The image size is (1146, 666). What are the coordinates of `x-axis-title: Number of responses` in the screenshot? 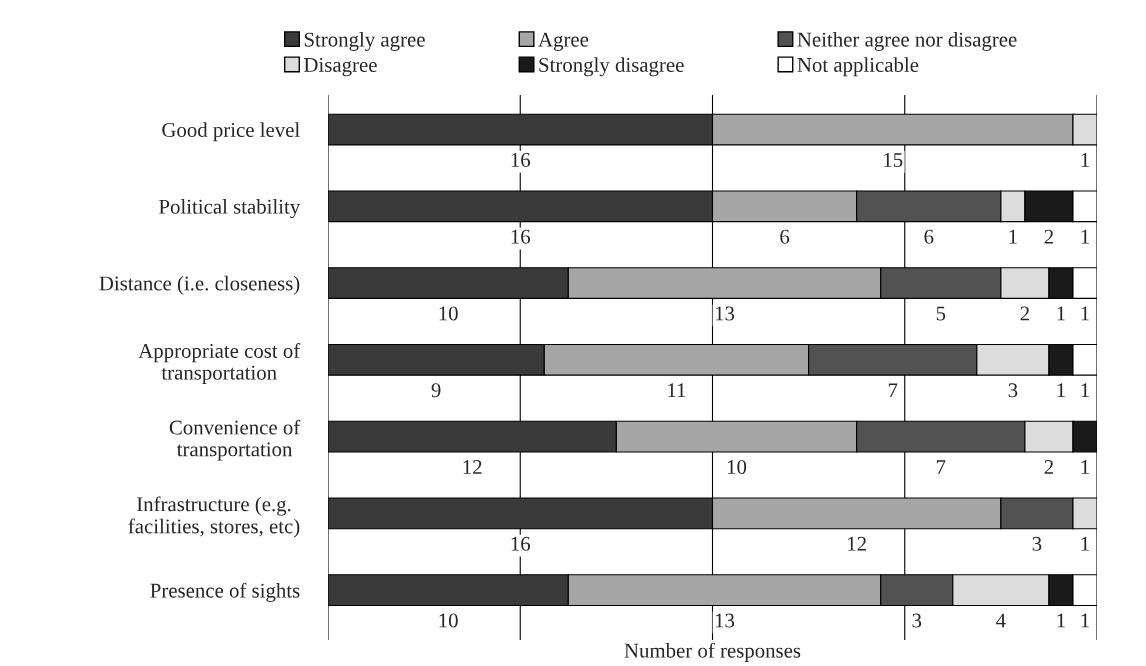 It's located at (712, 652).